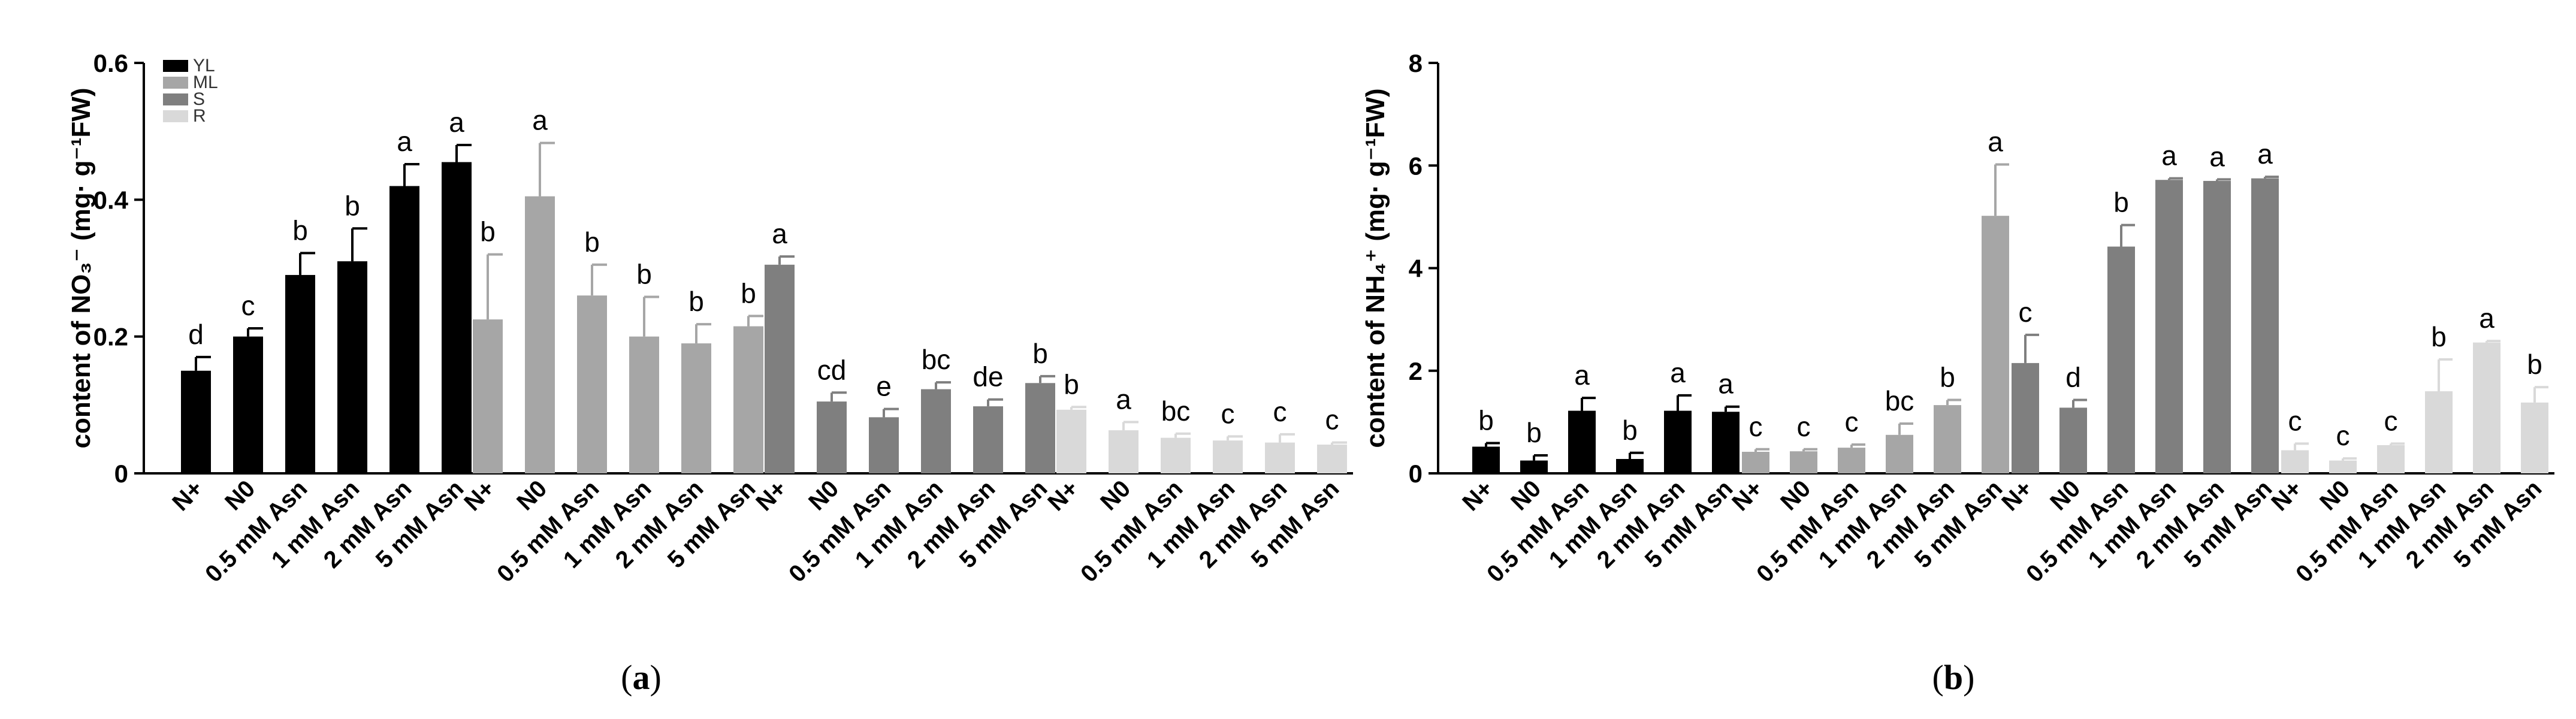  What do you see at coordinates (1416, 371) in the screenshot?
I see `y-tick-label: 2` at bounding box center [1416, 371].